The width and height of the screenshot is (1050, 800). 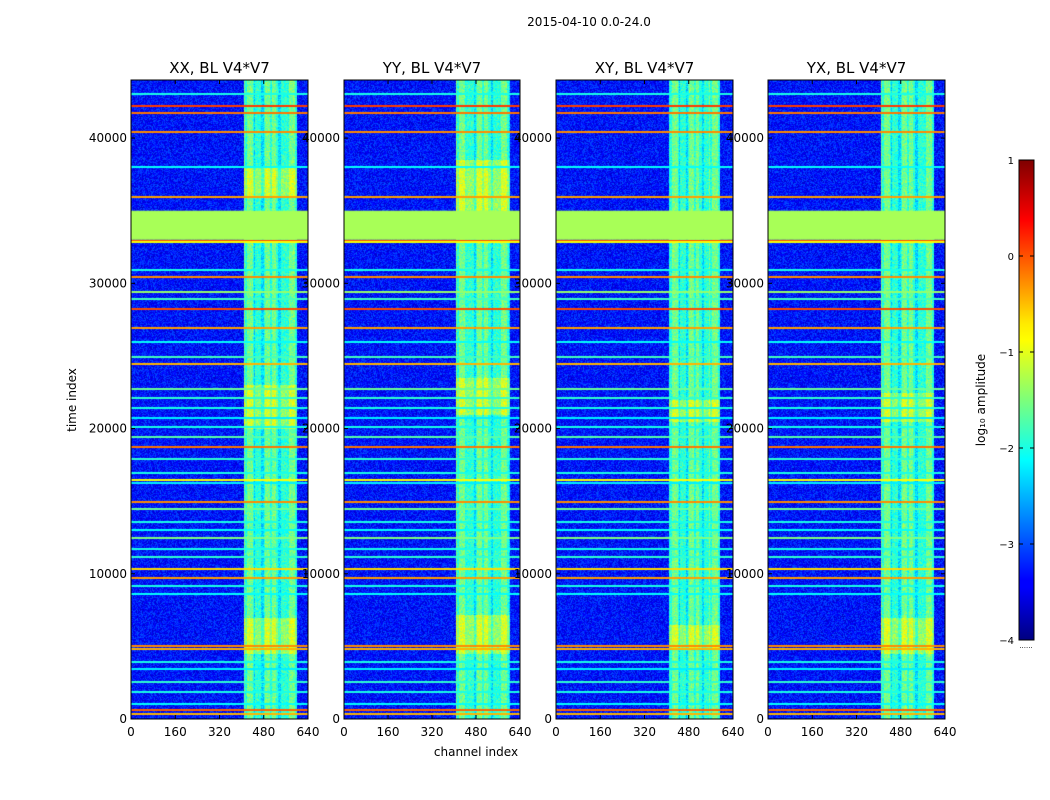 I want to click on colorbar-tick-label: −4, so click(x=1006, y=641).